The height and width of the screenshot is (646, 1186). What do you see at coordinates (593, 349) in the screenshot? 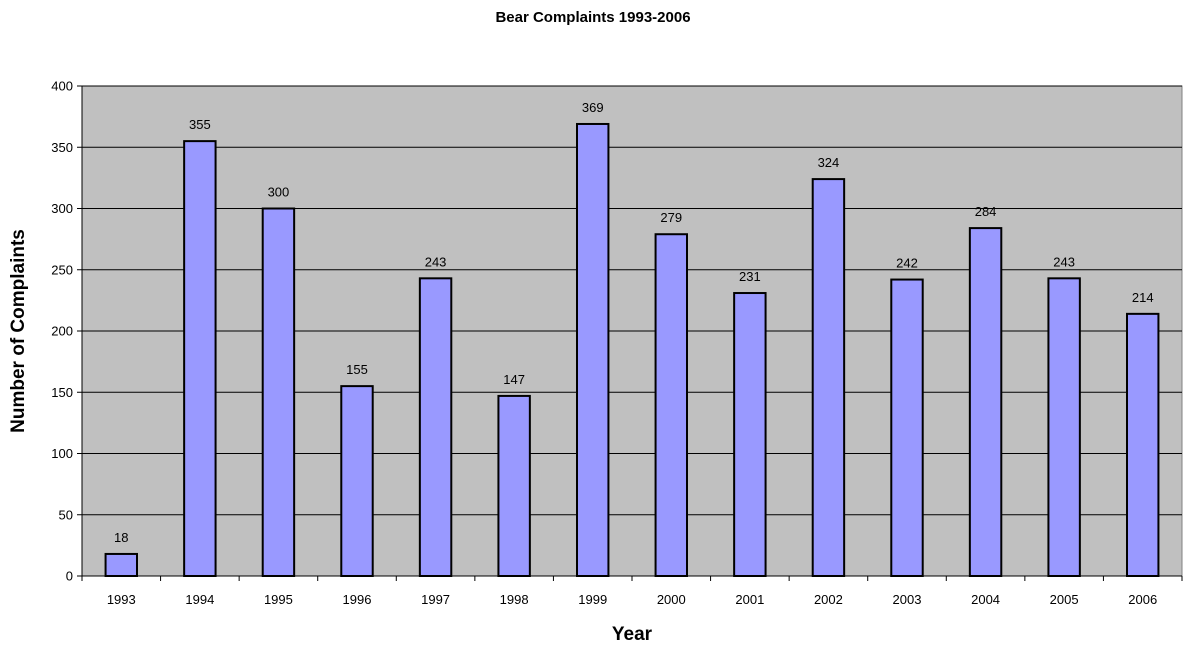
I see `bar-1999` at bounding box center [593, 349].